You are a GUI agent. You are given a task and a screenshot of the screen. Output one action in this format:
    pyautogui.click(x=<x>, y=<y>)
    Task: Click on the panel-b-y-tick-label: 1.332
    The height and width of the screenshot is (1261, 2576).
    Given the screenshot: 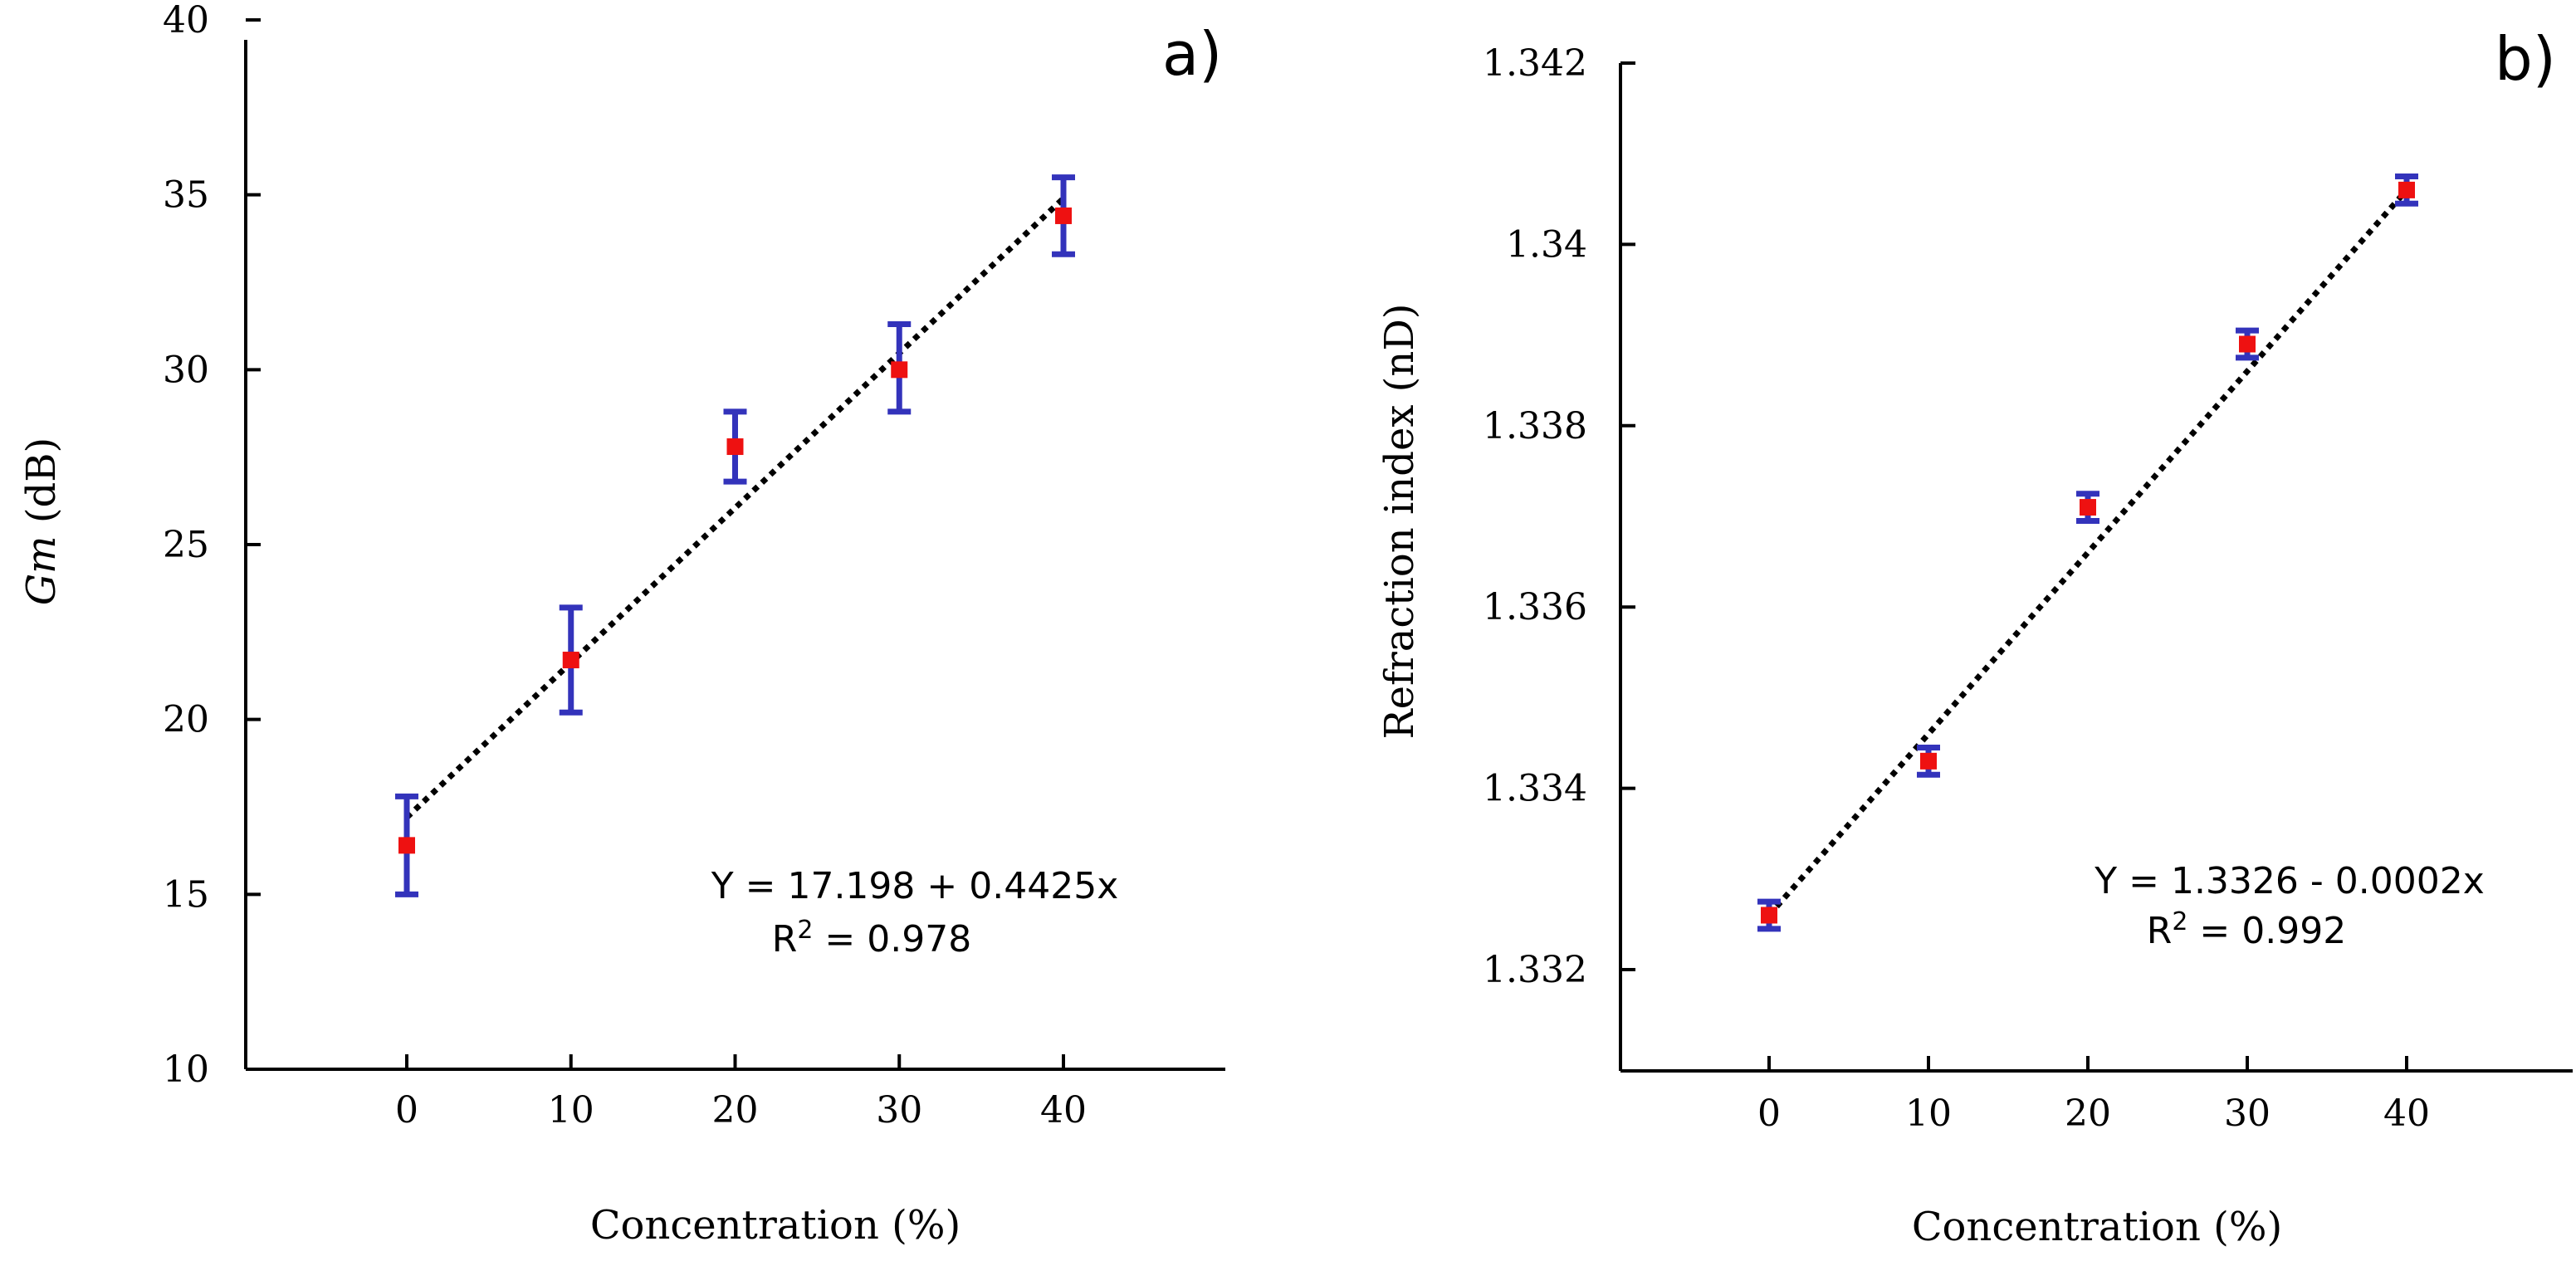 What is the action you would take?
    pyautogui.click(x=1535, y=970)
    